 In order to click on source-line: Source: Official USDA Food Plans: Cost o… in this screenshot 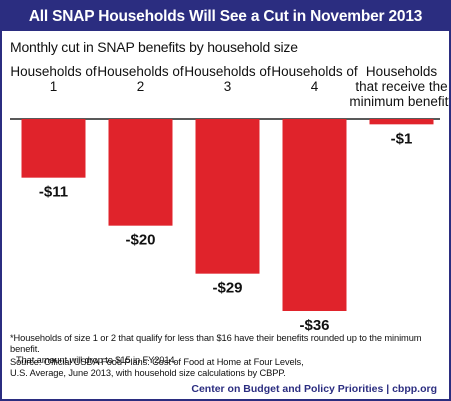, I will do `click(157, 362)`.